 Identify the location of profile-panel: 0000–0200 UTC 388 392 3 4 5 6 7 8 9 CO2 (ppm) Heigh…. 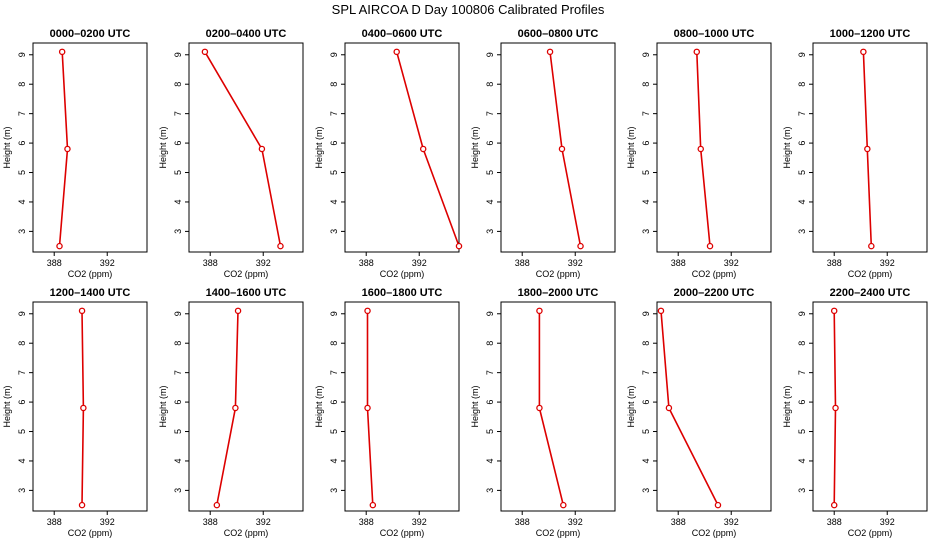
(75, 153).